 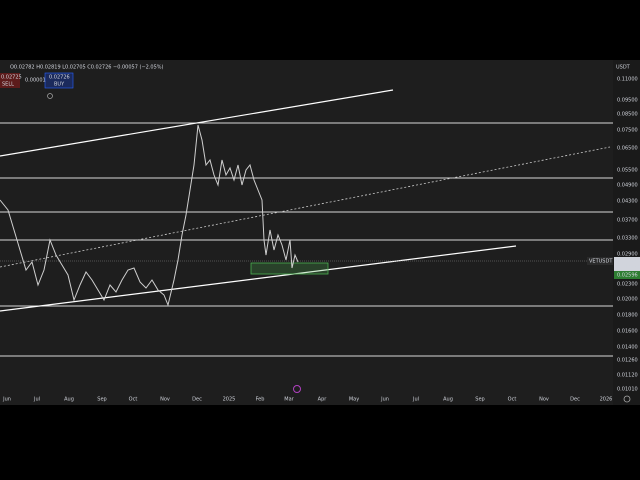 I want to click on price-label: 0.07500, so click(x=627, y=131).